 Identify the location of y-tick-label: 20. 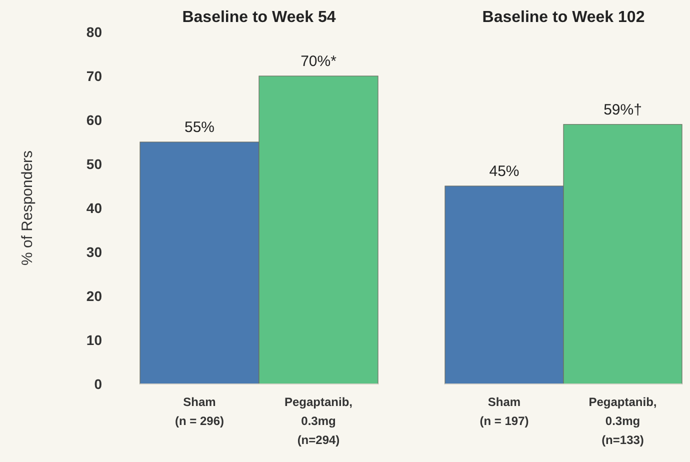
(94, 296).